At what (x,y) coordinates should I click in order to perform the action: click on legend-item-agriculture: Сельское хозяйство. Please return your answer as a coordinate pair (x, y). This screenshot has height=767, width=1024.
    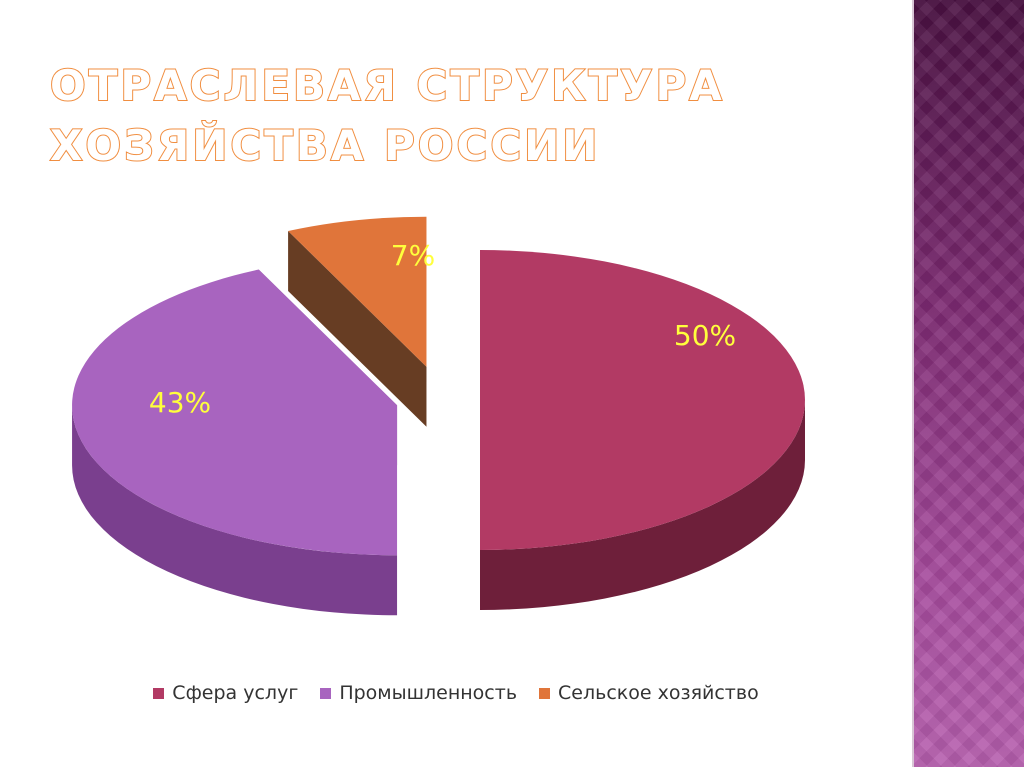
    Looking at the image, I should click on (649, 693).